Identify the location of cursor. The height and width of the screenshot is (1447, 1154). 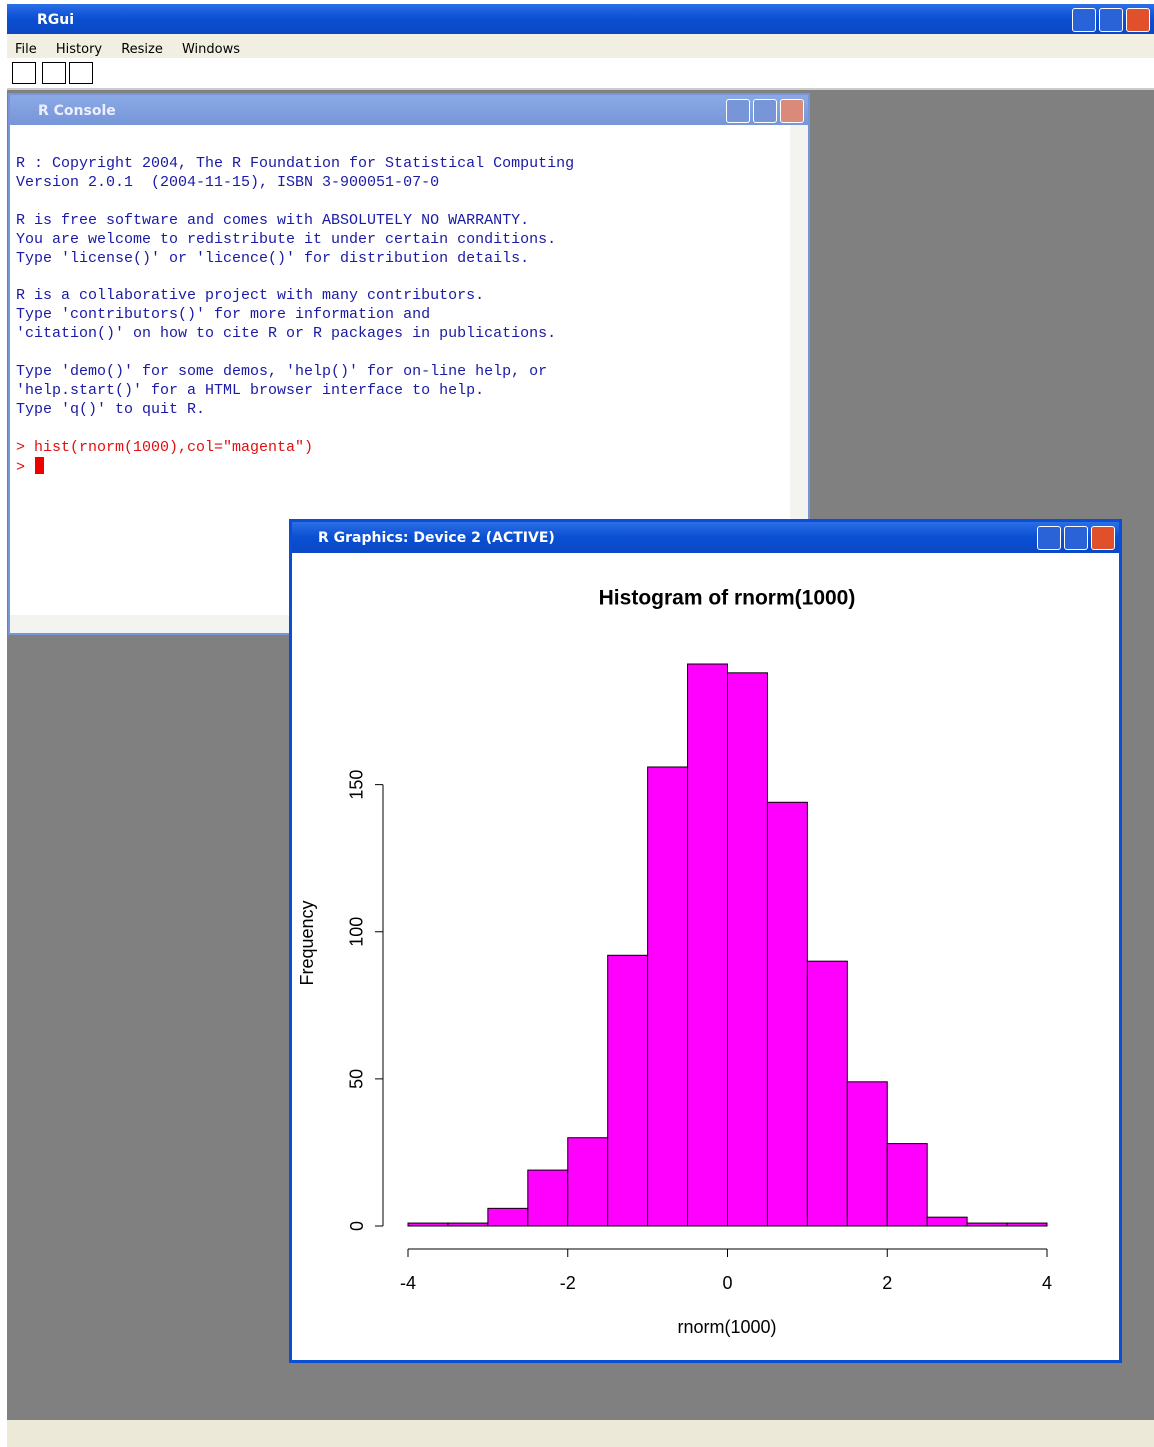
(40, 466).